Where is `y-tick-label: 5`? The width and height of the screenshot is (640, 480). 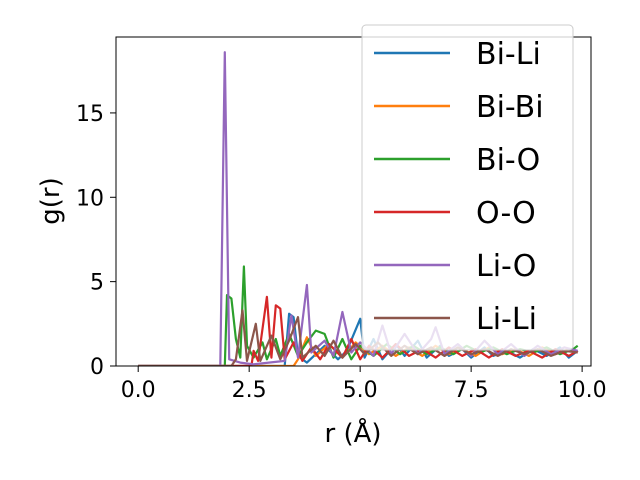
y-tick-label: 5 is located at coordinates (97, 283).